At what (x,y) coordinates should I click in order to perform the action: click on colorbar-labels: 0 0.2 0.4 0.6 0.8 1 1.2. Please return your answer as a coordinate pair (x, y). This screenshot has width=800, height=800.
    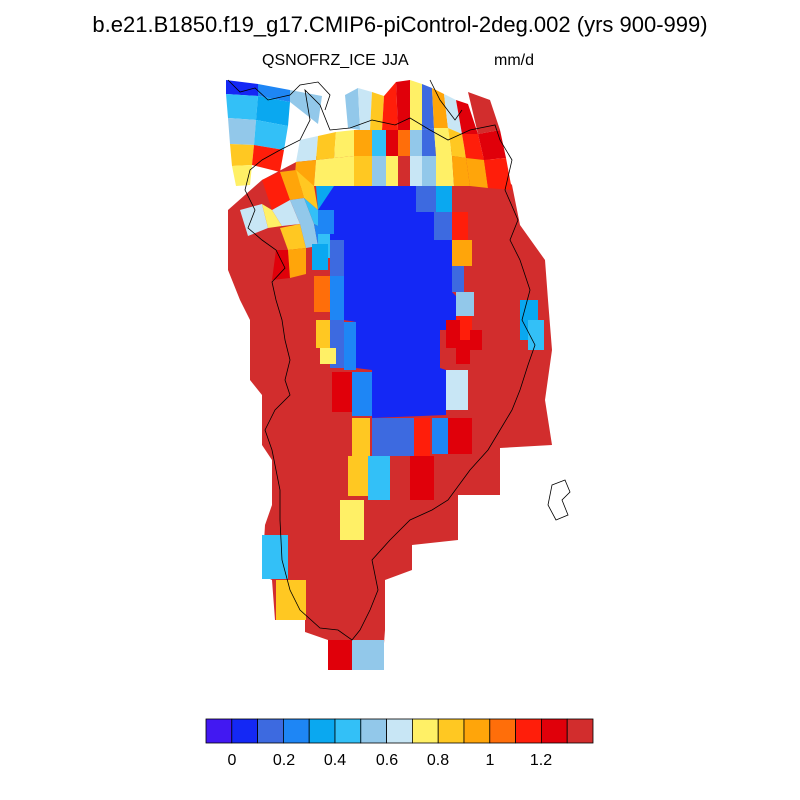
    Looking at the image, I should click on (390, 760).